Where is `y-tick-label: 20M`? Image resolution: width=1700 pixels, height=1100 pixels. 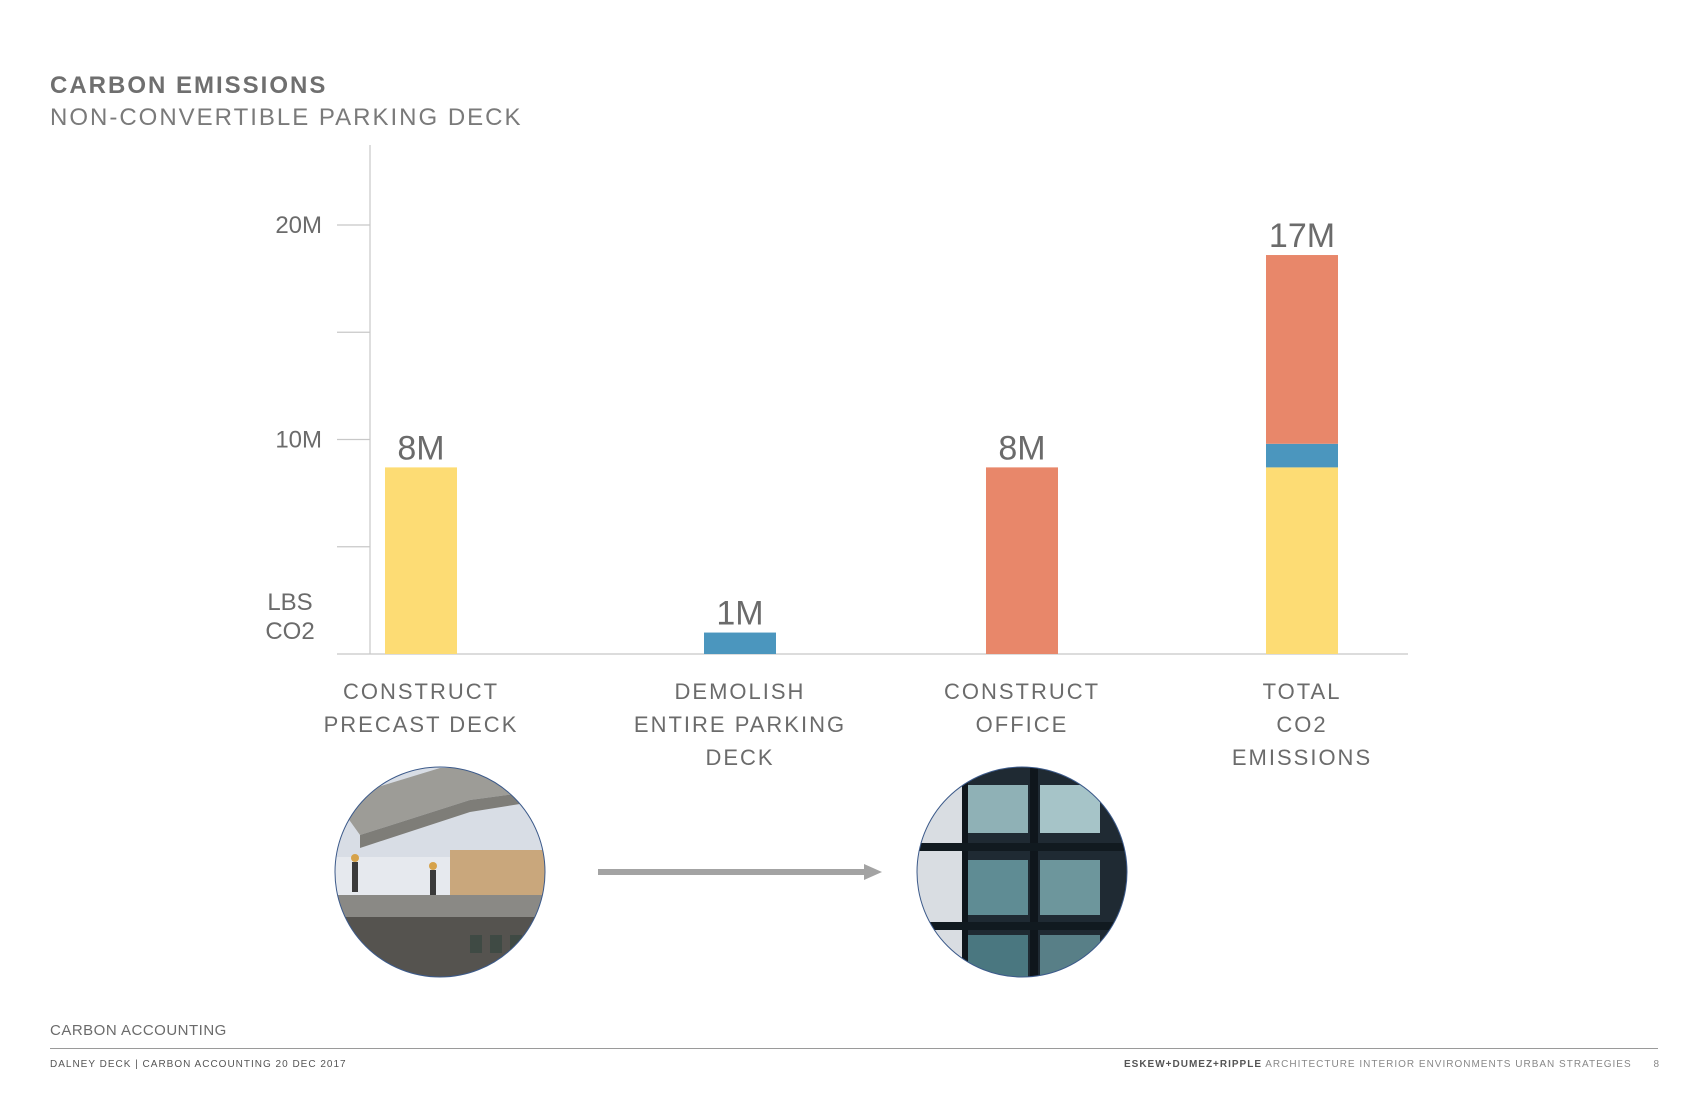
y-tick-label: 20M is located at coordinates (298, 225).